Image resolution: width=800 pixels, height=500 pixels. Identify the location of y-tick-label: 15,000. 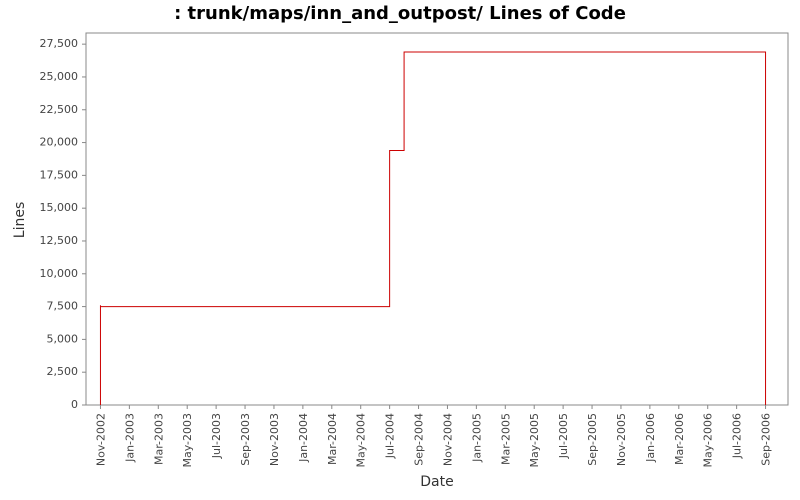
(59, 207).